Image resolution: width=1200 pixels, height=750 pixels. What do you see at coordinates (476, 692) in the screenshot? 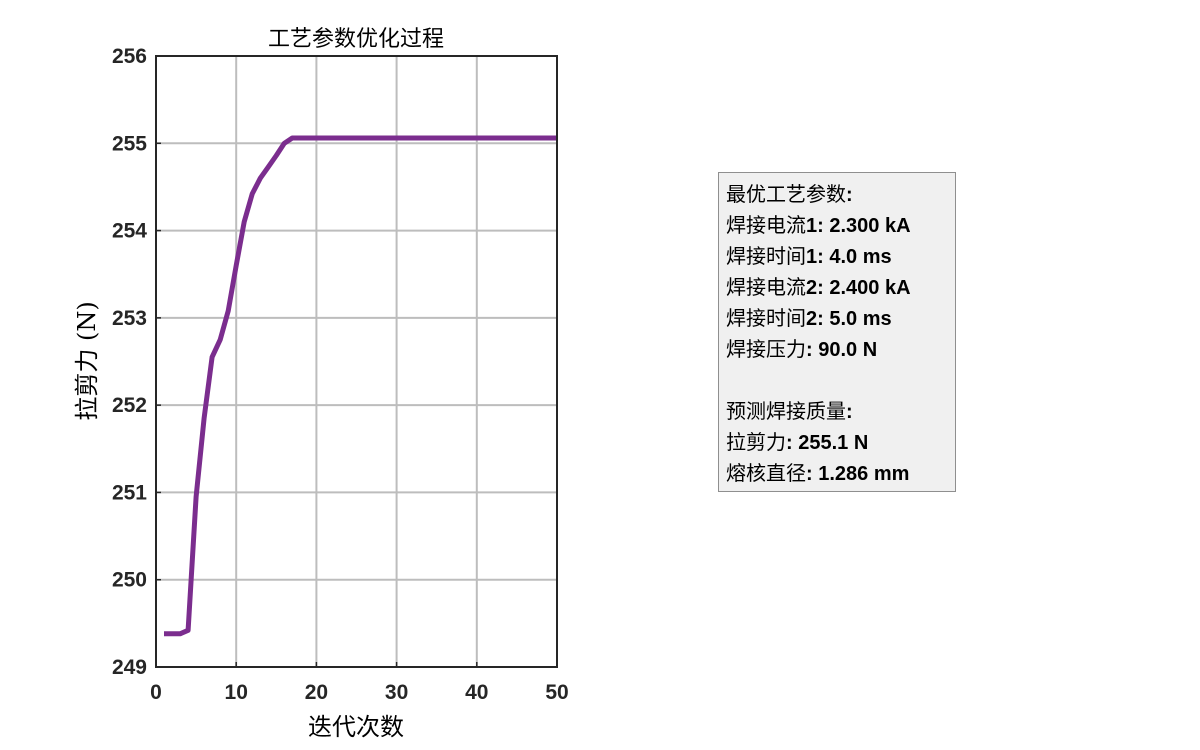
I see `x-tick-label: 40` at bounding box center [476, 692].